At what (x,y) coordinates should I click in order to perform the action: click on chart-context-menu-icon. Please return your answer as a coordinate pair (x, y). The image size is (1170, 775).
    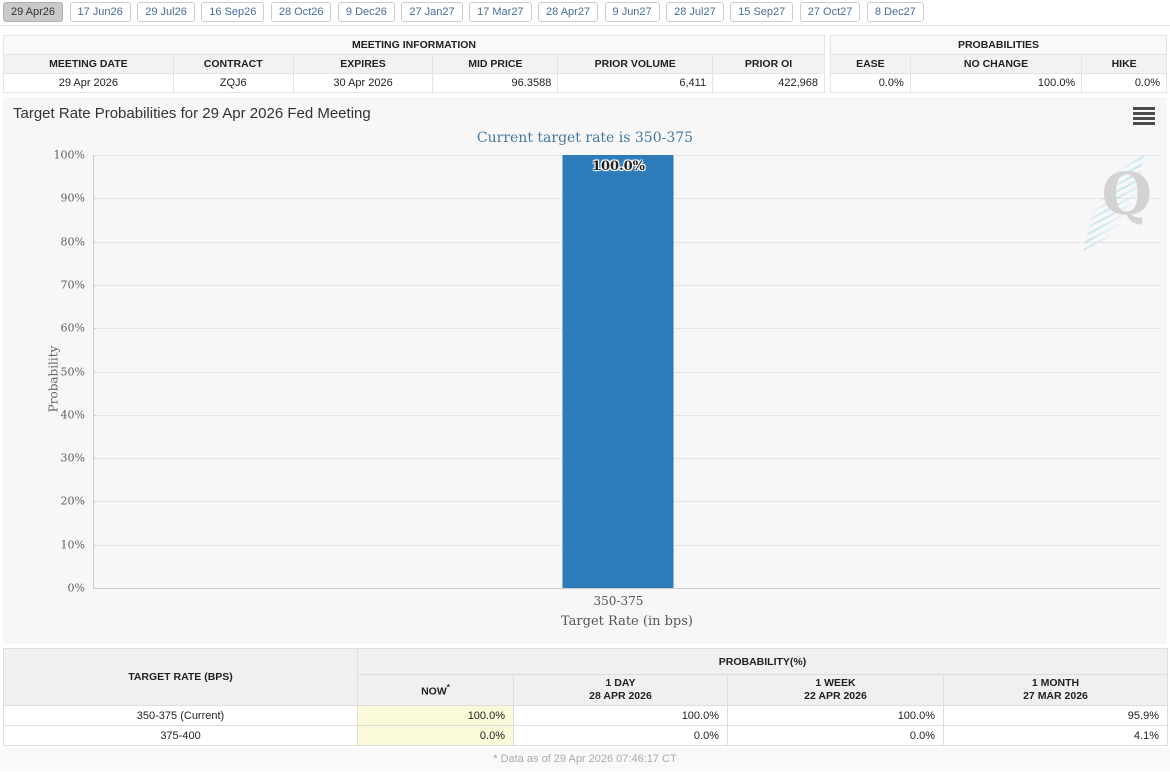
    Looking at the image, I should click on (1144, 117).